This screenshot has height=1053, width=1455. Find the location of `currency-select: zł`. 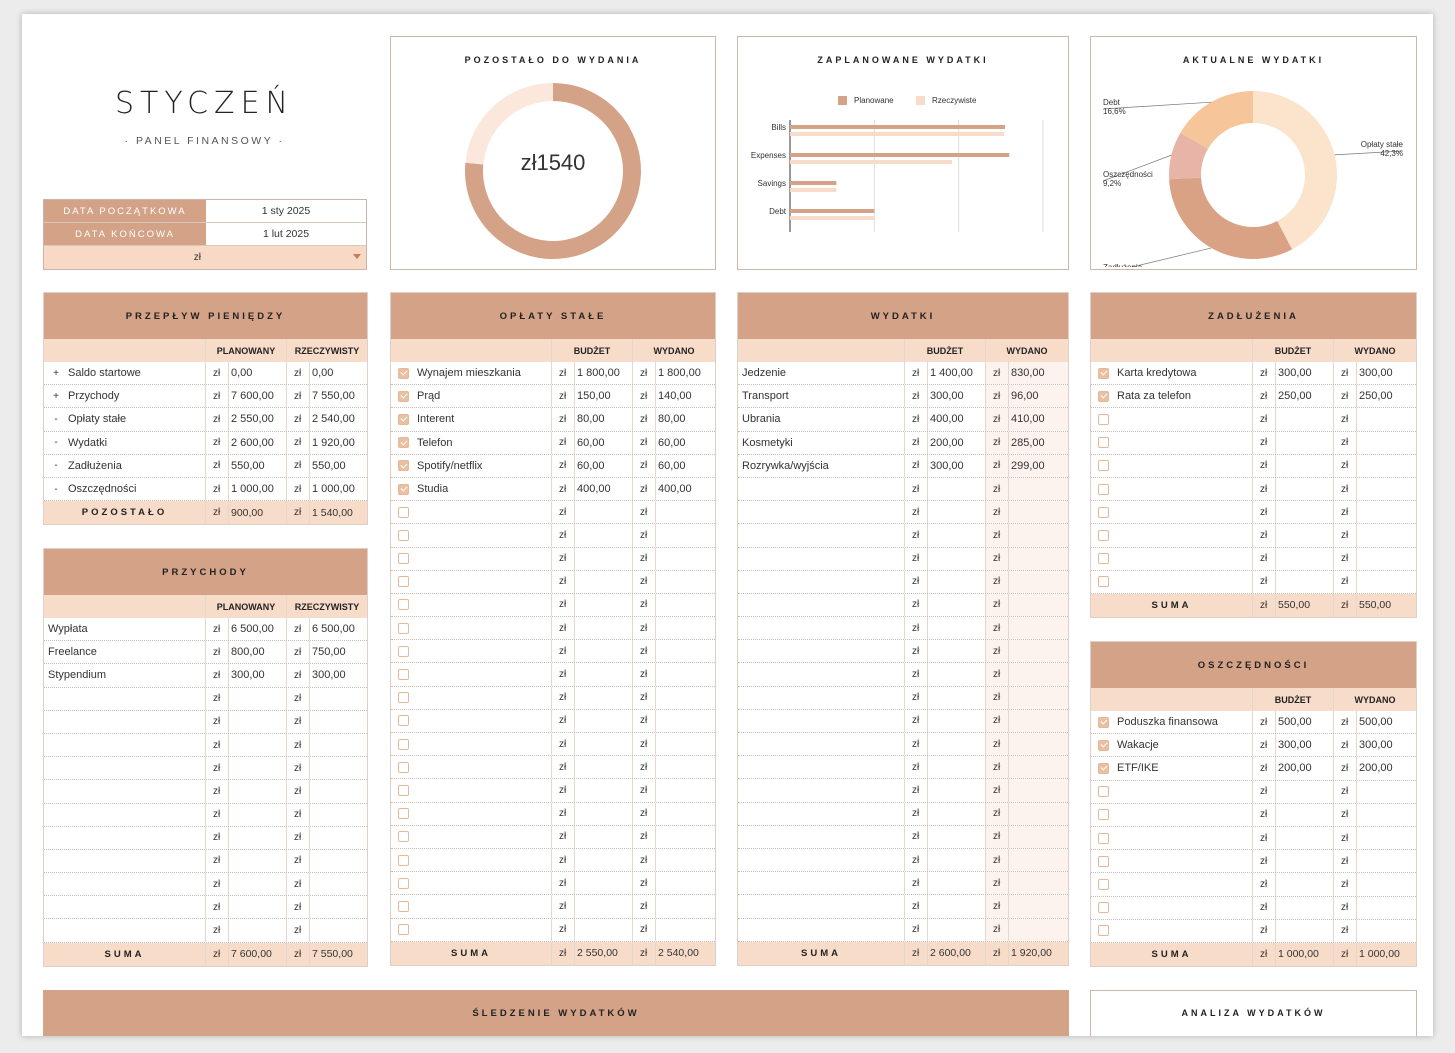

currency-select: zł is located at coordinates (205, 257).